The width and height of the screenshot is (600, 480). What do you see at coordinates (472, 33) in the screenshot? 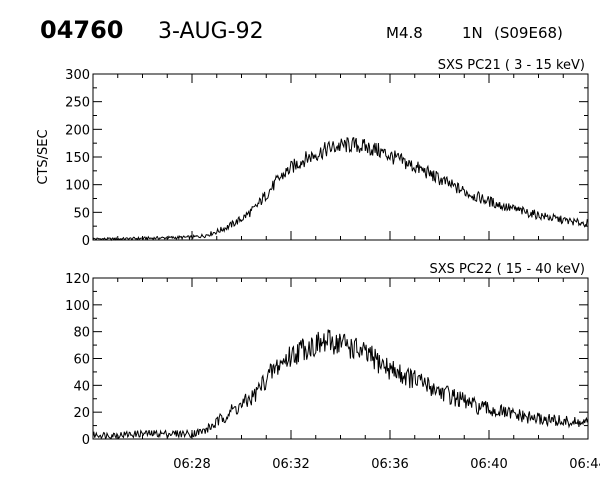
I see `optical-class: 1N` at bounding box center [472, 33].